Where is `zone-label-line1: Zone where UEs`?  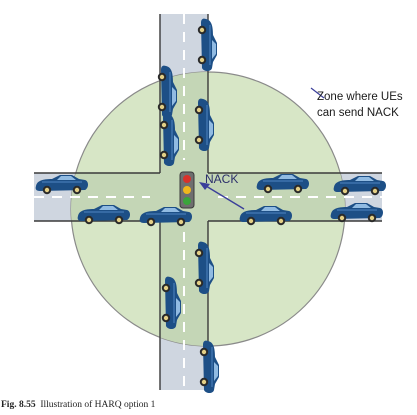
zone-label-line1: Zone where UEs is located at coordinates (360, 97).